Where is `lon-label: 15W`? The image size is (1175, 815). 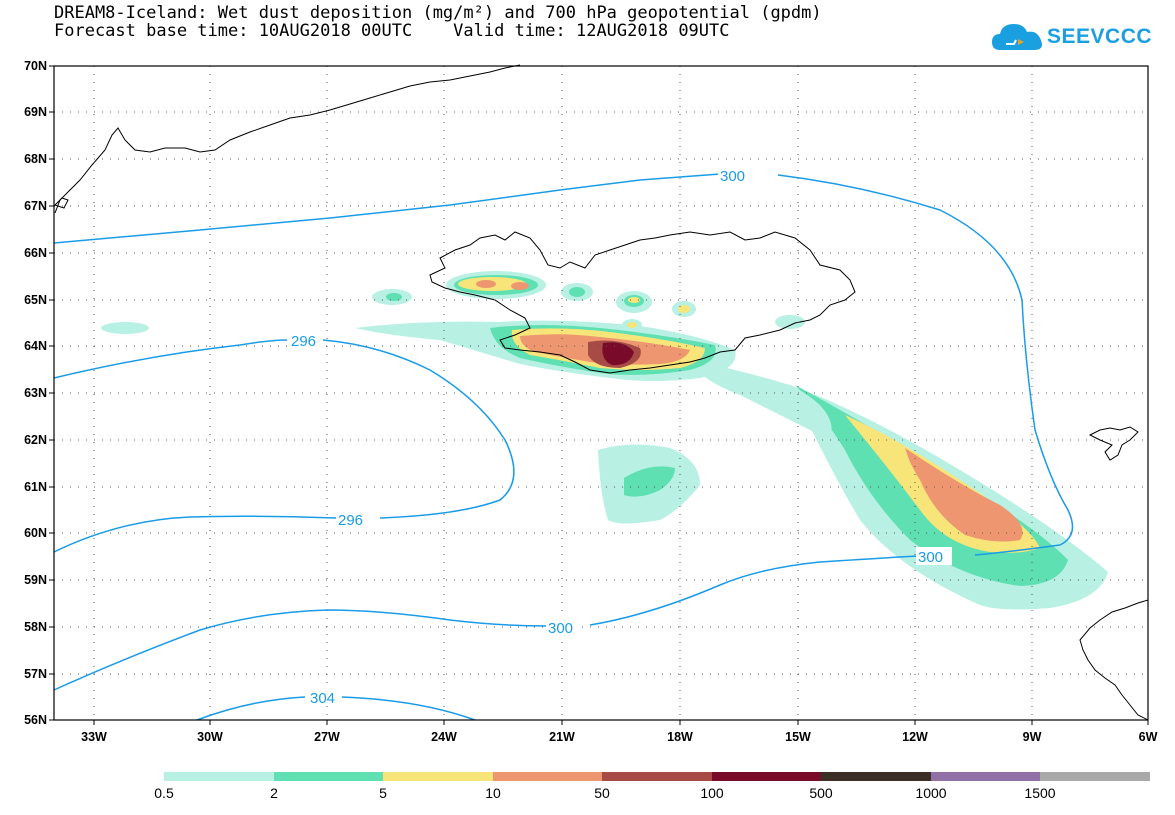
lon-label: 15W is located at coordinates (798, 737).